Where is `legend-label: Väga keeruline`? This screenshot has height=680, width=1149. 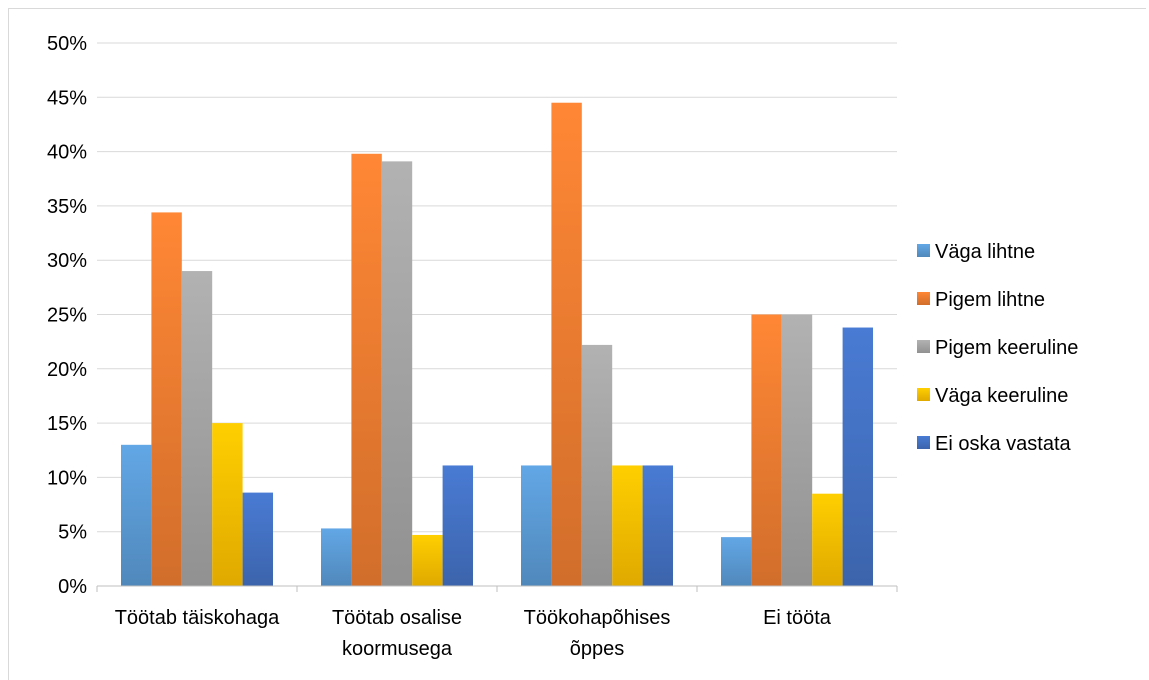 legend-label: Väga keeruline is located at coordinates (1001, 396).